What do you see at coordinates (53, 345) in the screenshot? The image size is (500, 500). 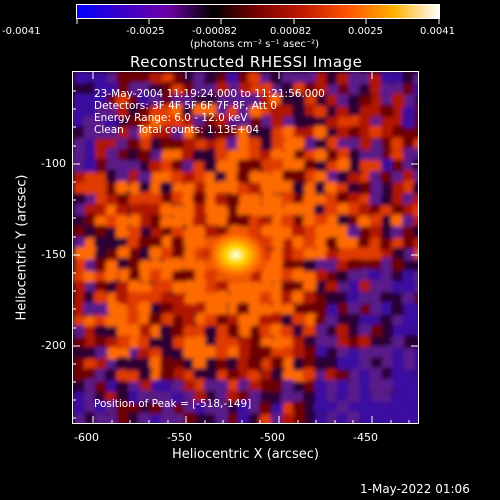 I see `y-tick-label: -200` at bounding box center [53, 345].